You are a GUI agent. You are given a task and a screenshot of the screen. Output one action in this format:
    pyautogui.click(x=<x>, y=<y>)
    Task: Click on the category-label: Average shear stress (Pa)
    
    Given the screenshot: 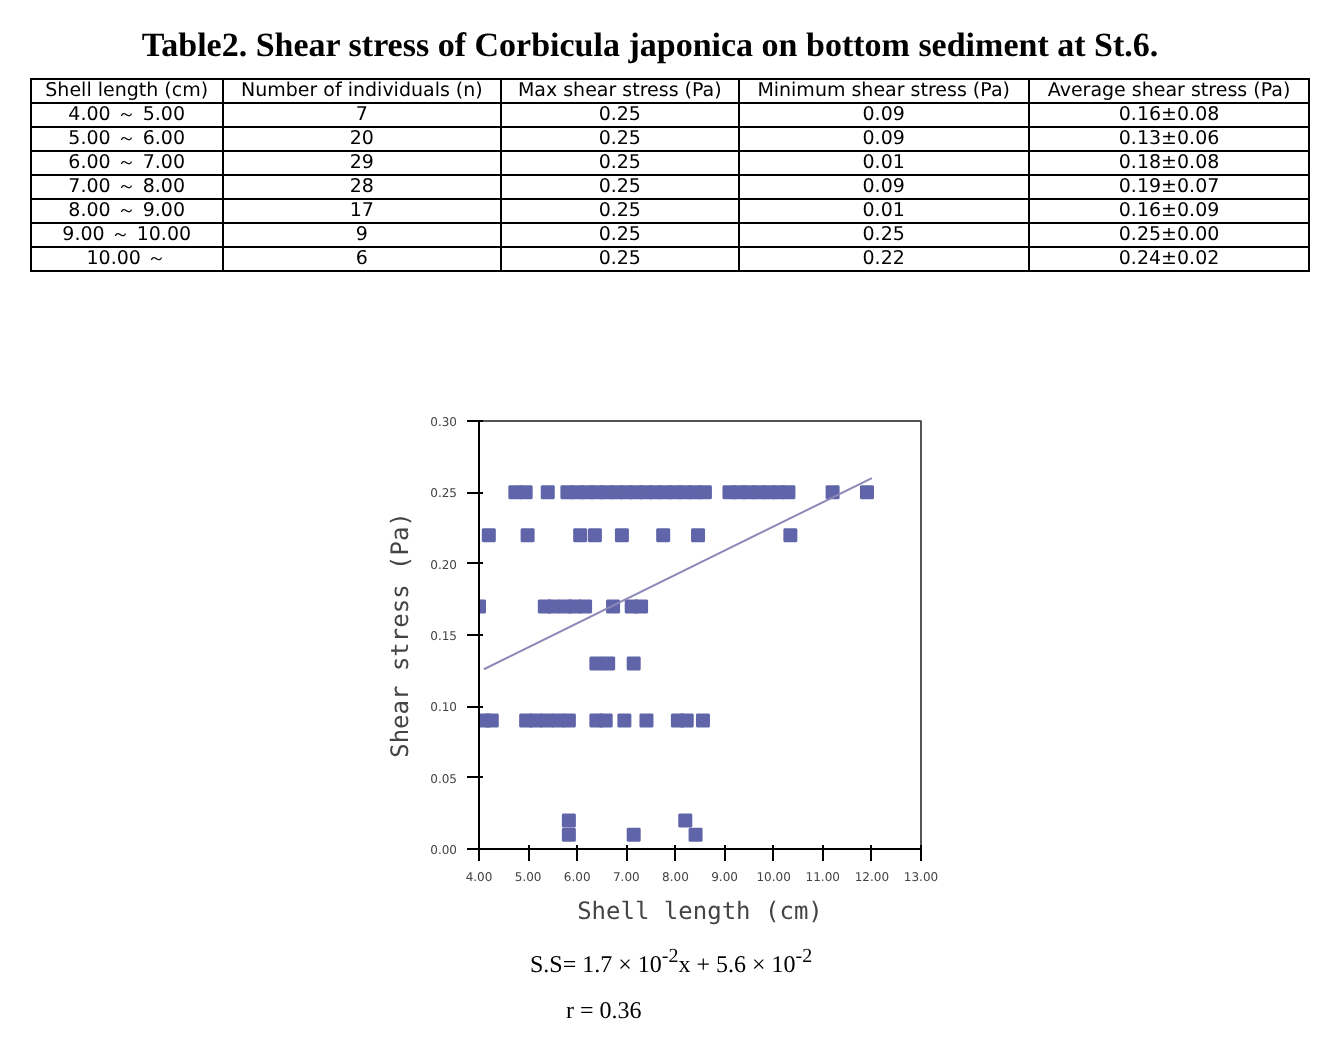 What is the action you would take?
    pyautogui.click(x=1169, y=91)
    